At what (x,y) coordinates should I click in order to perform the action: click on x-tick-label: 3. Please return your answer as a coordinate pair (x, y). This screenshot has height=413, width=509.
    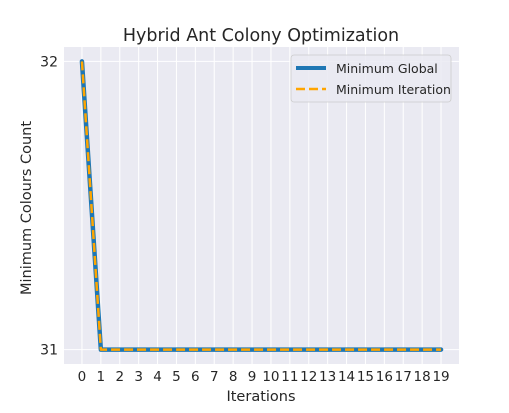
    Looking at the image, I should click on (138, 377).